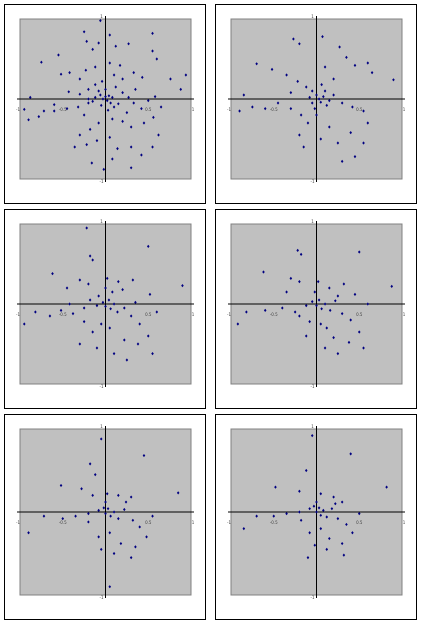 This screenshot has width=426, height=627. I want to click on scatter-chart-6: -1 -0.5 0.5 1 1 -1, so click(316, 512).